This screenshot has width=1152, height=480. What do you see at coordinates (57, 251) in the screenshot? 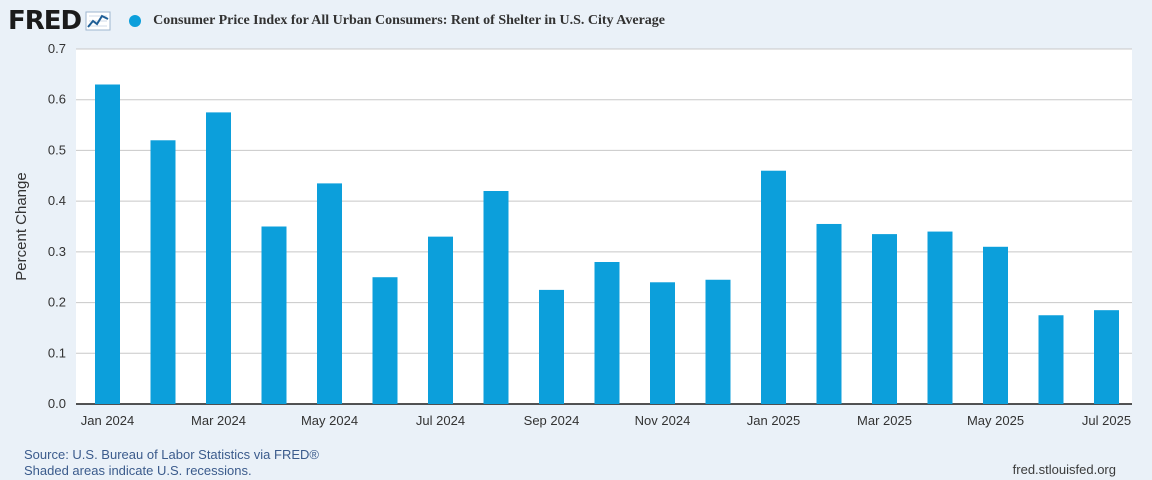
I see `y-tick-label: 0.3` at bounding box center [57, 251].